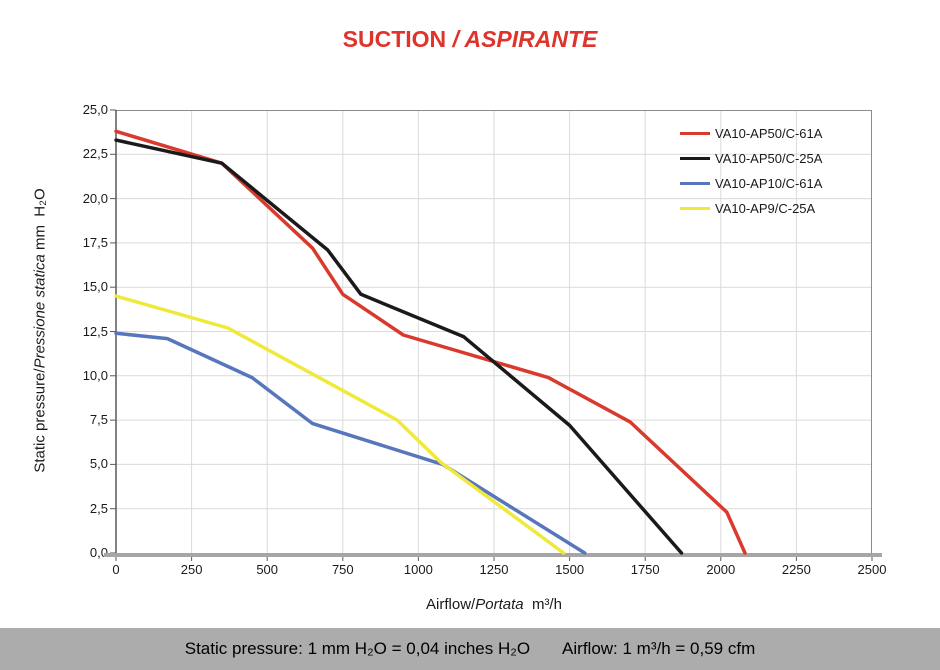  What do you see at coordinates (397, 39) in the screenshot?
I see `chart-title-part: SUCTION` at bounding box center [397, 39].